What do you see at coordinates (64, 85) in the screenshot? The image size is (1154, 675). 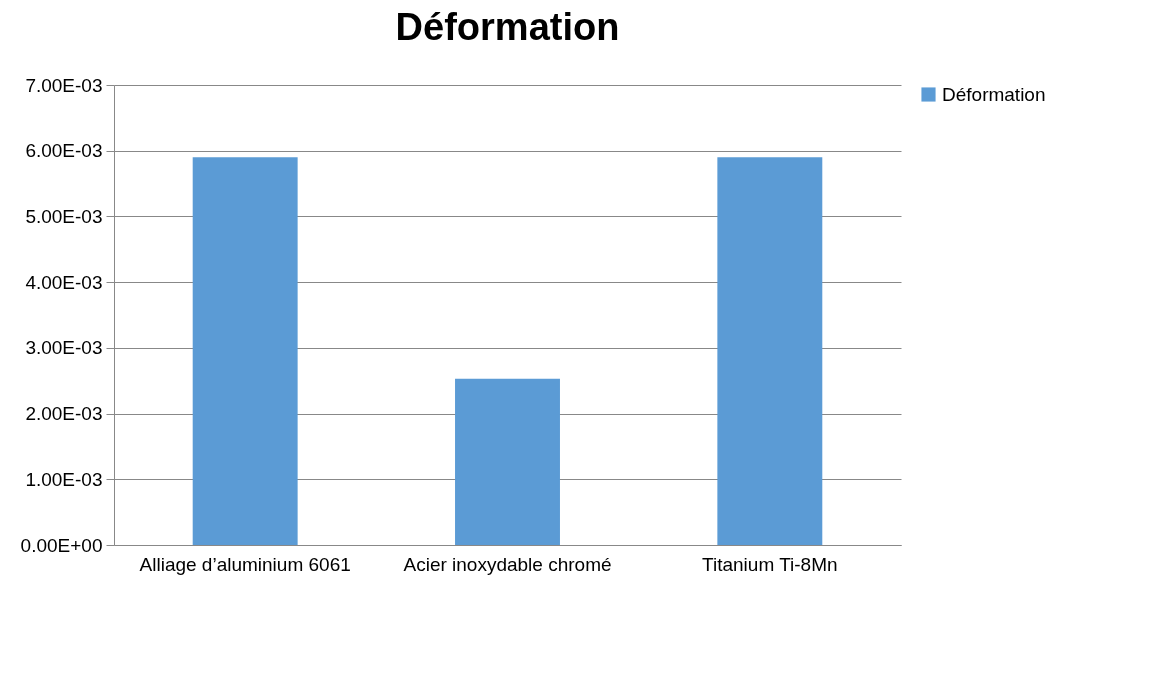 I see `y-tick-label: 7.00E-03` at bounding box center [64, 85].